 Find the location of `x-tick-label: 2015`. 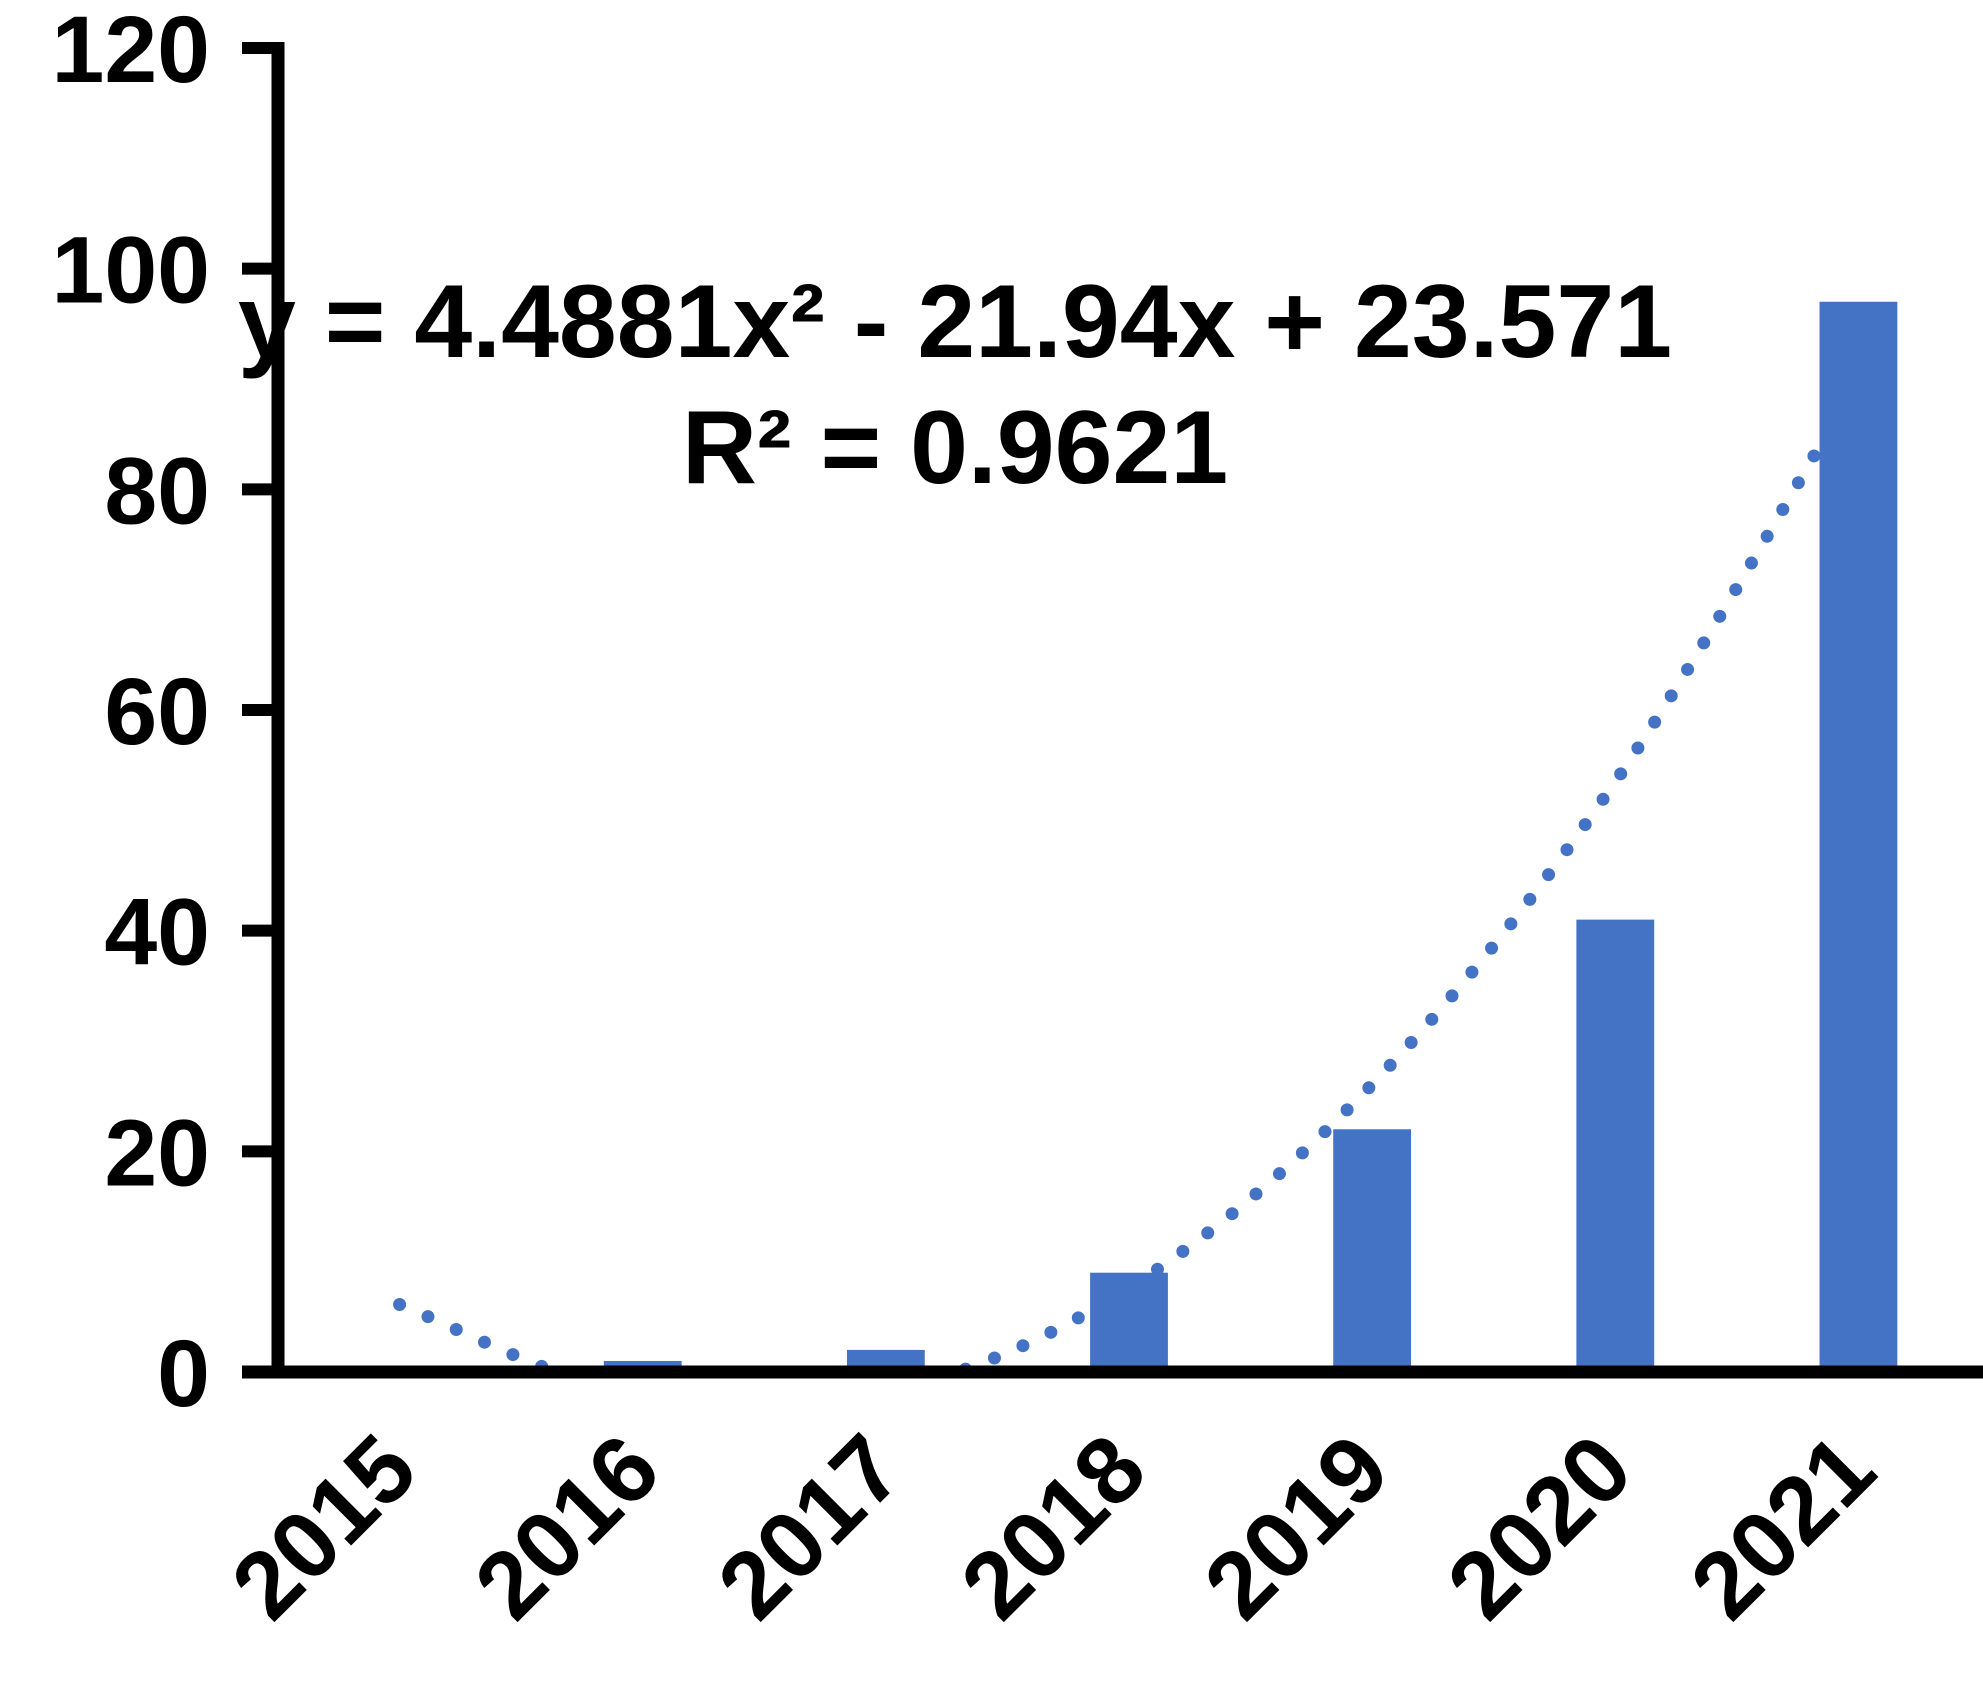

x-tick-label: 2015 is located at coordinates (324, 1527).